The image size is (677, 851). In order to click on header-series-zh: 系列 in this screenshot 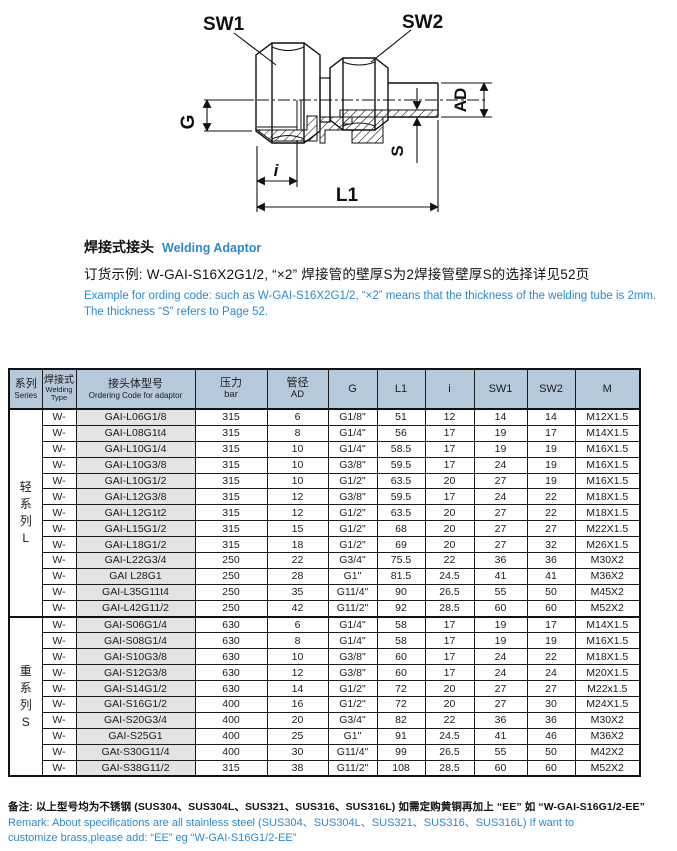, I will do `click(25, 384)`.